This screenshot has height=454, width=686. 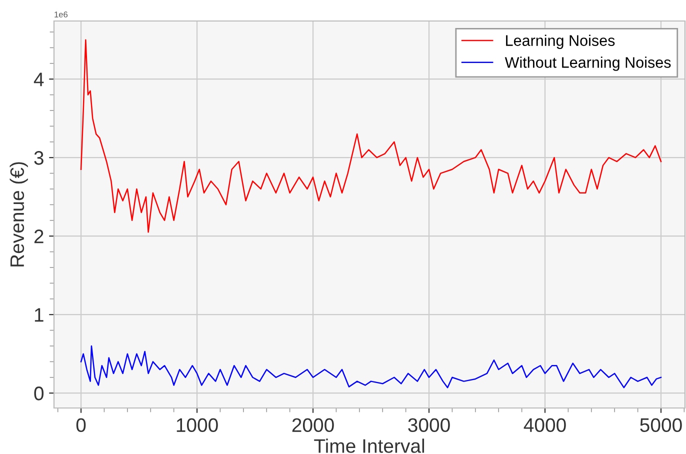 I want to click on y-tick-label: 1, so click(x=39, y=315).